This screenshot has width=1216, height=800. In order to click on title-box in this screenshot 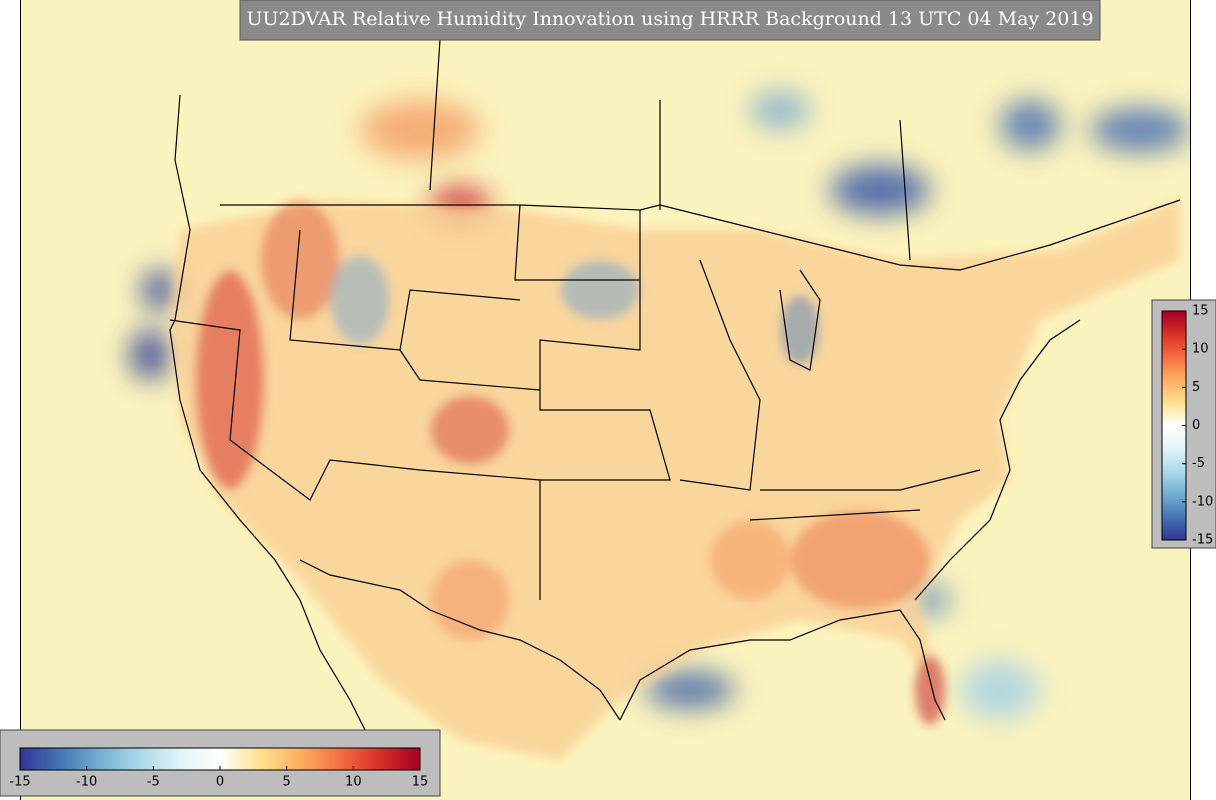, I will do `click(670, 20)`.